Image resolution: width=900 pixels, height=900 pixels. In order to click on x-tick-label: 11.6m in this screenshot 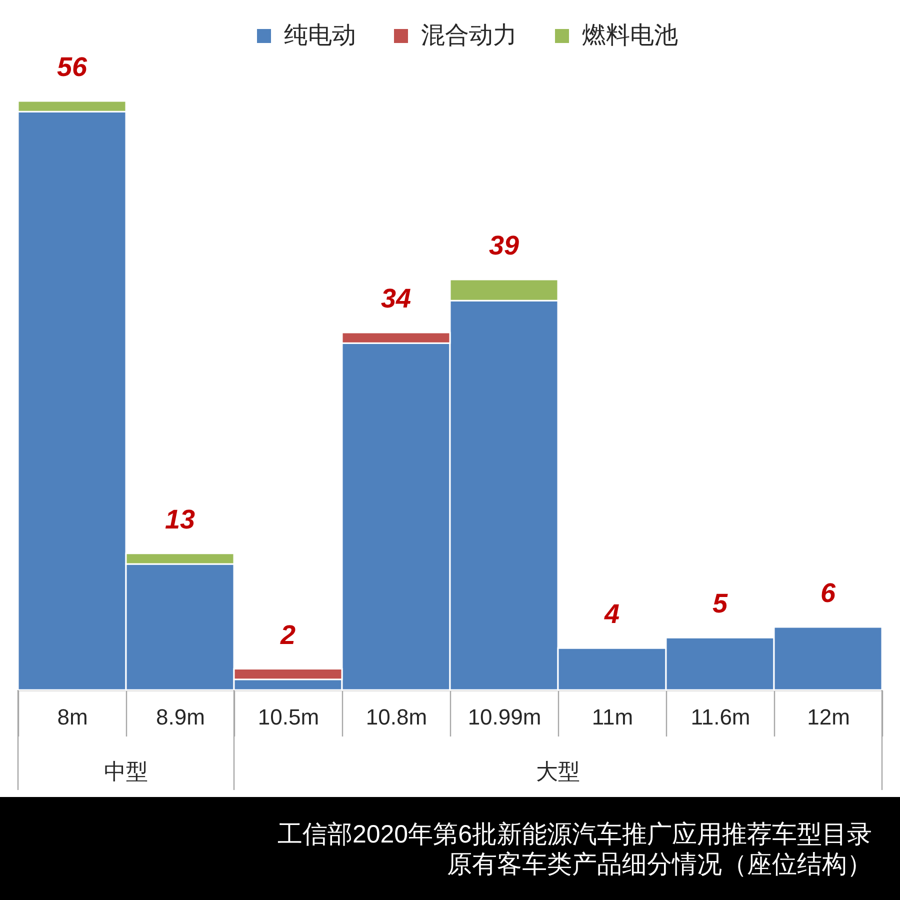, I will do `click(720, 717)`.